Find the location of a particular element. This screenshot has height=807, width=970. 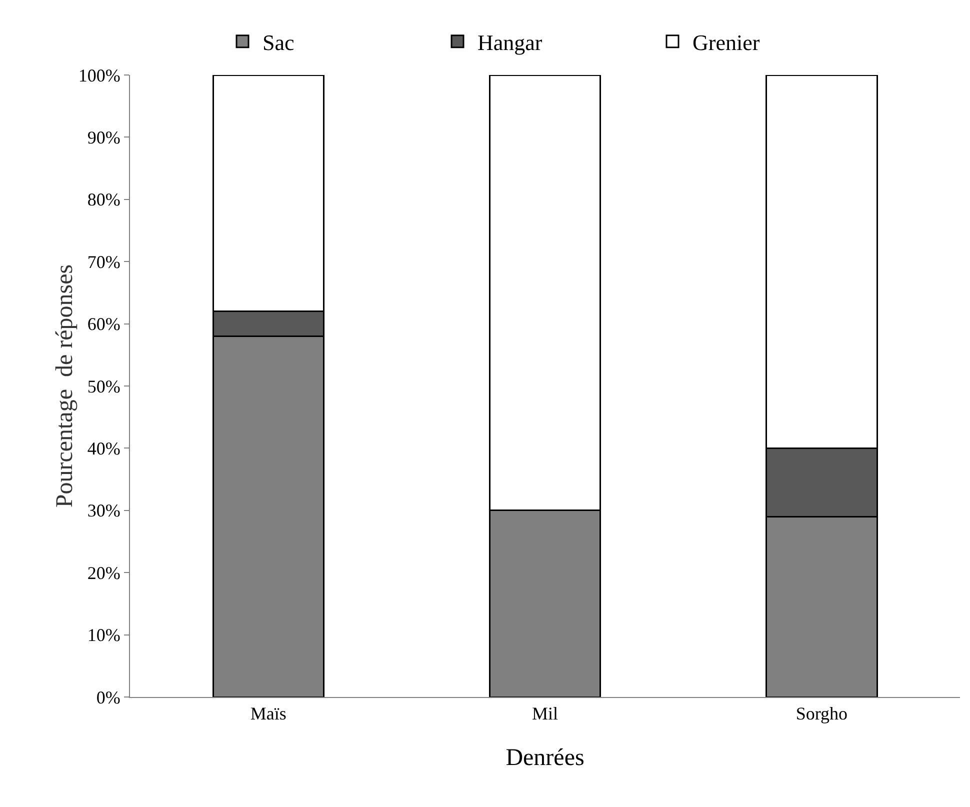

legend-label: Hangar is located at coordinates (510, 42).